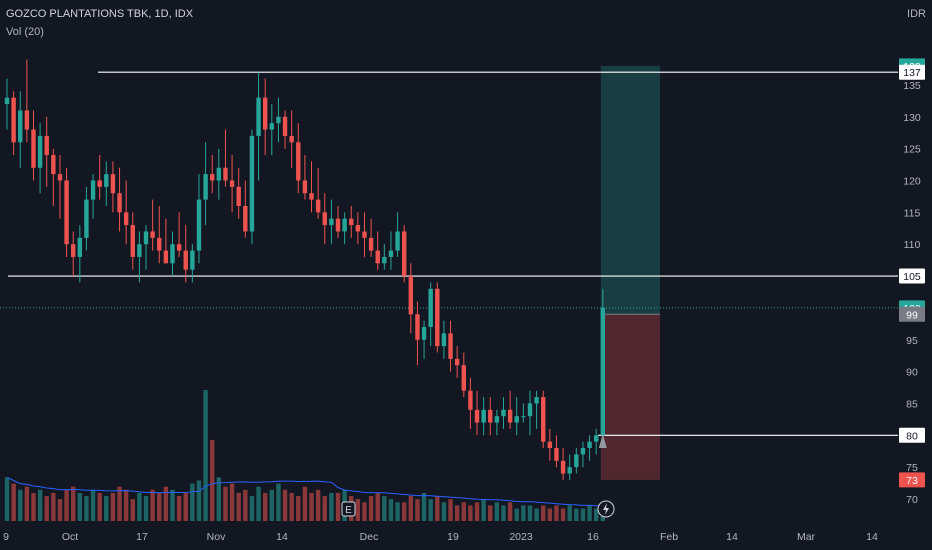 This screenshot has width=932, height=550. What do you see at coordinates (25, 32) in the screenshot?
I see `volume-indicator-label: Vol (20)` at bounding box center [25, 32].